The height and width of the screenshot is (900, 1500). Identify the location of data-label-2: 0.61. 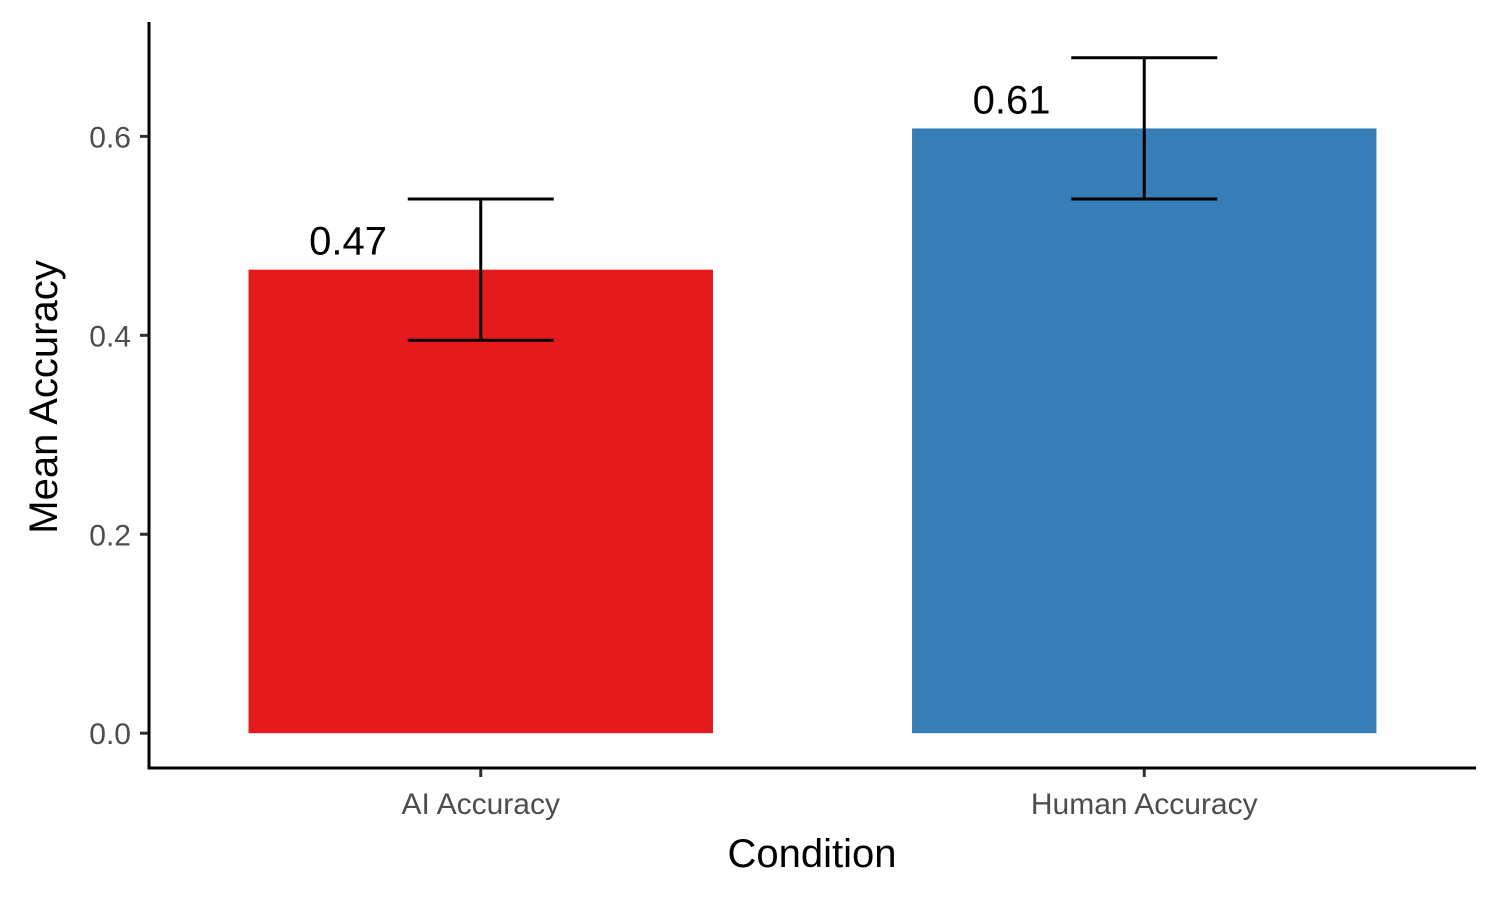
(1012, 100).